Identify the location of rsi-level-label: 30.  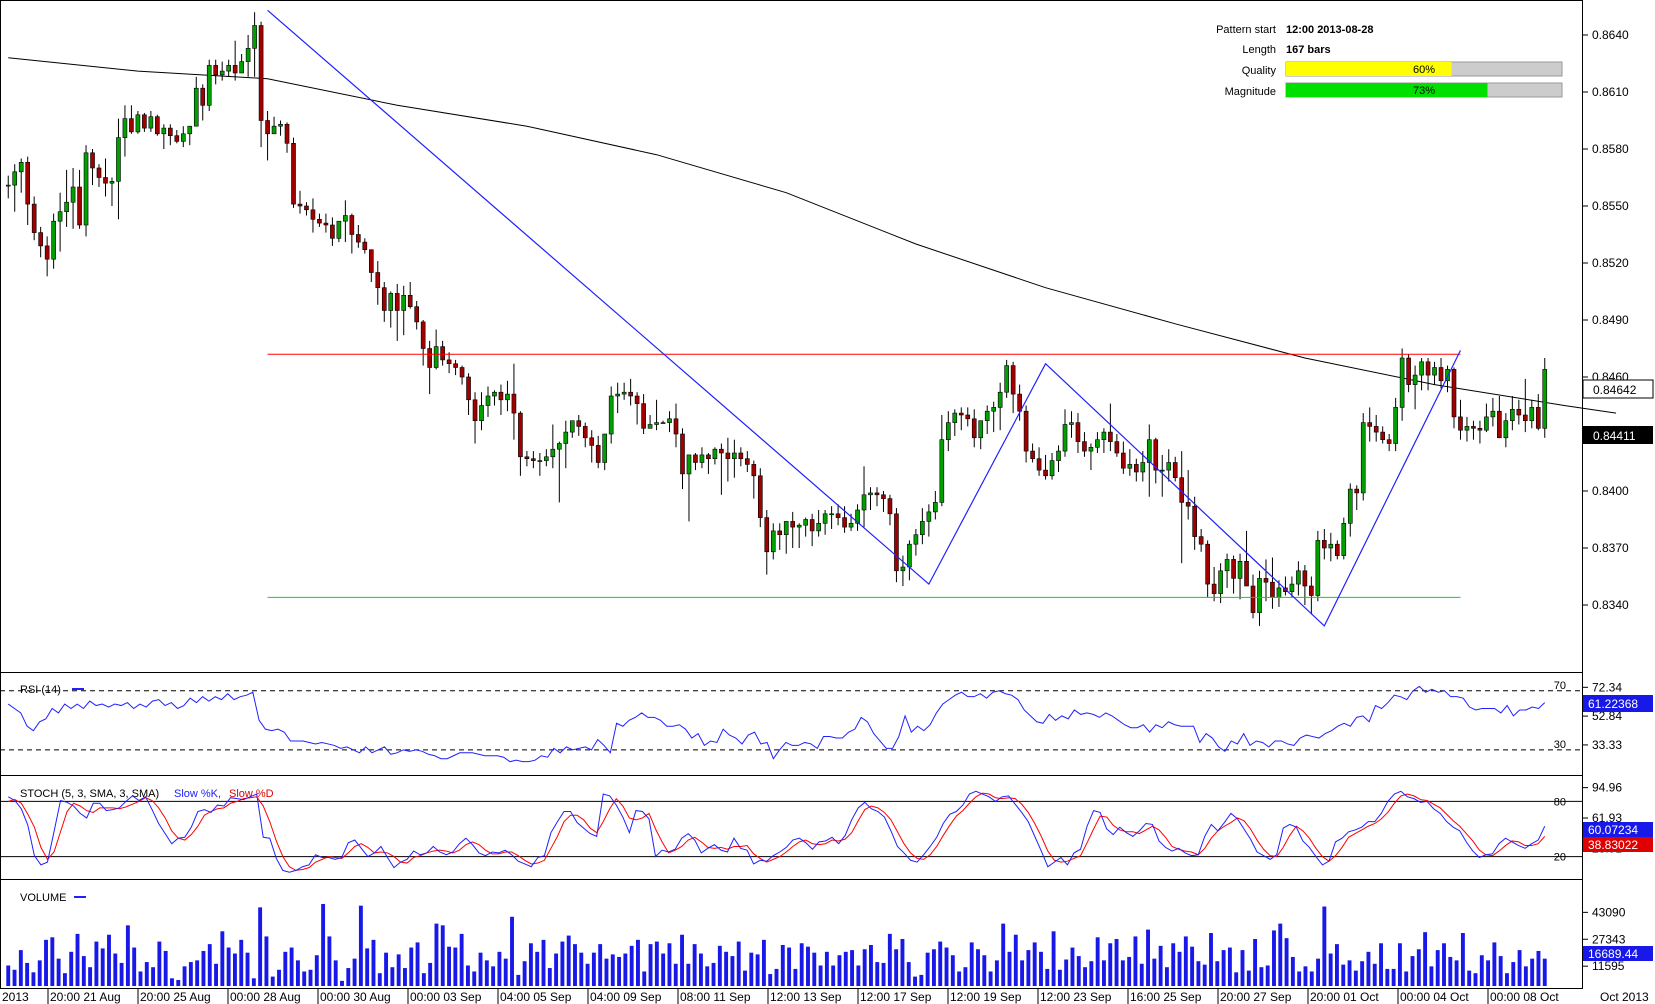
(1560, 745).